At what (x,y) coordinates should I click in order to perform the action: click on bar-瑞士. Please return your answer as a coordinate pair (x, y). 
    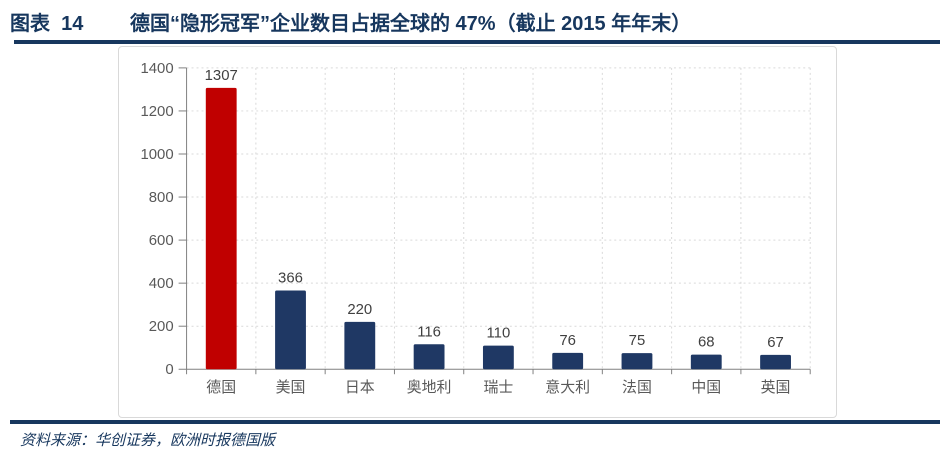
    Looking at the image, I should click on (498, 357).